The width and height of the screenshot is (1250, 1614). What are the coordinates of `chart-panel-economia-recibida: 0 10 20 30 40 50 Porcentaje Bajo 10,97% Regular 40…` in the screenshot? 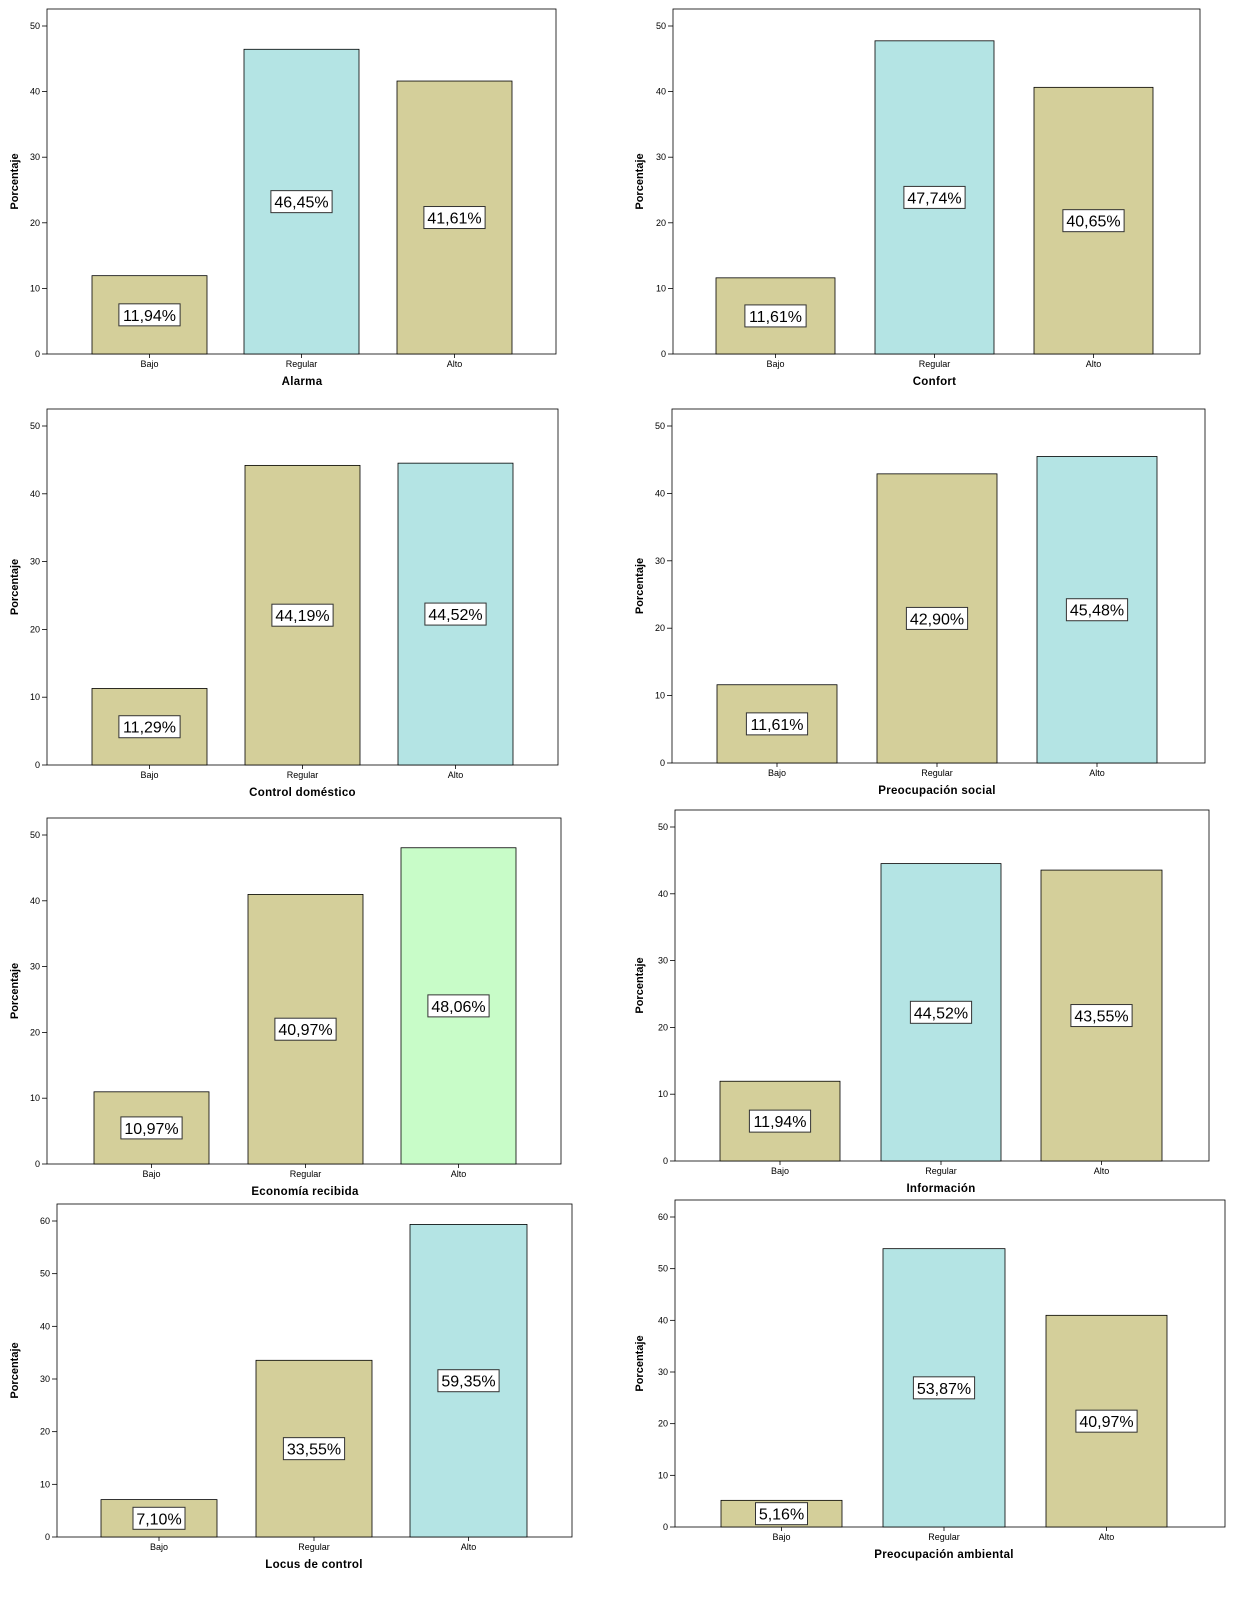 It's located at (300, 1002).